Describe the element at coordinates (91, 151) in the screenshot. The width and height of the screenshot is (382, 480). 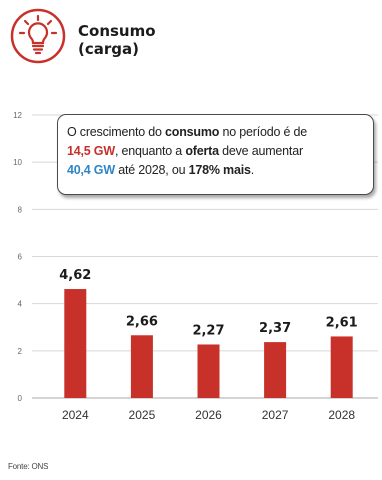
I see `callout-red-value: 14,5 GW` at that location.